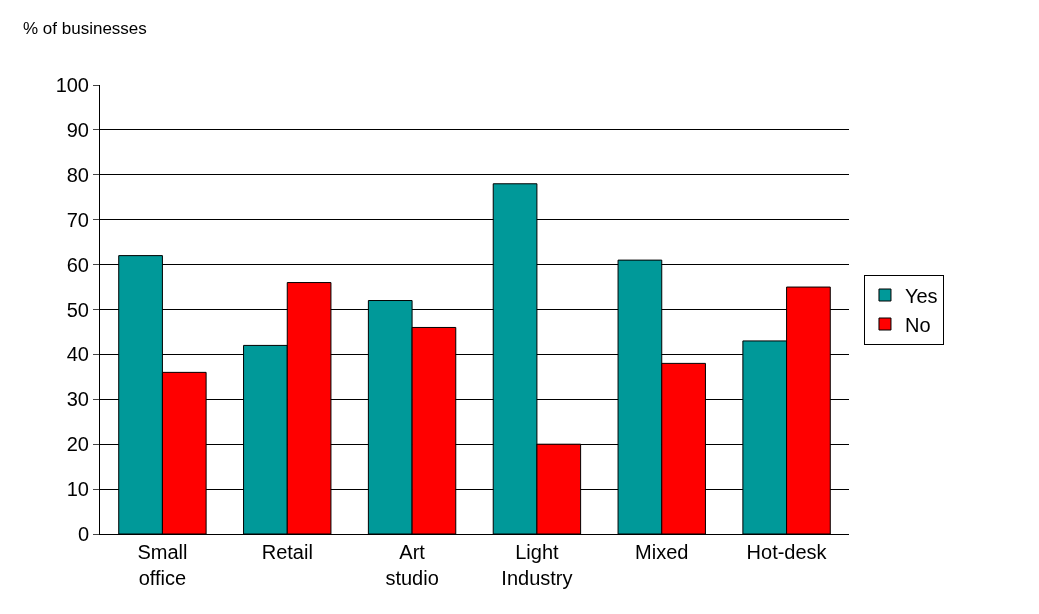 Image resolution: width=1039 pixels, height=614 pixels. I want to click on x-tick-label: Hot-desk, so click(787, 552).